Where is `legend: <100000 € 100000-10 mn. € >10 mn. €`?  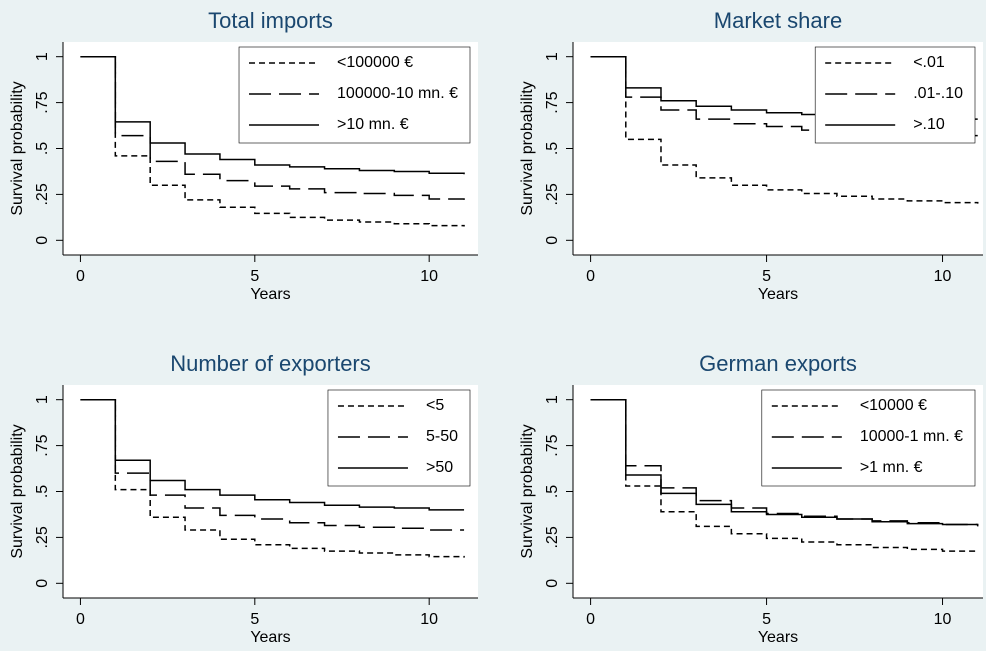 legend: <100000 € 100000-10 mn. € >10 mn. € is located at coordinates (354, 95).